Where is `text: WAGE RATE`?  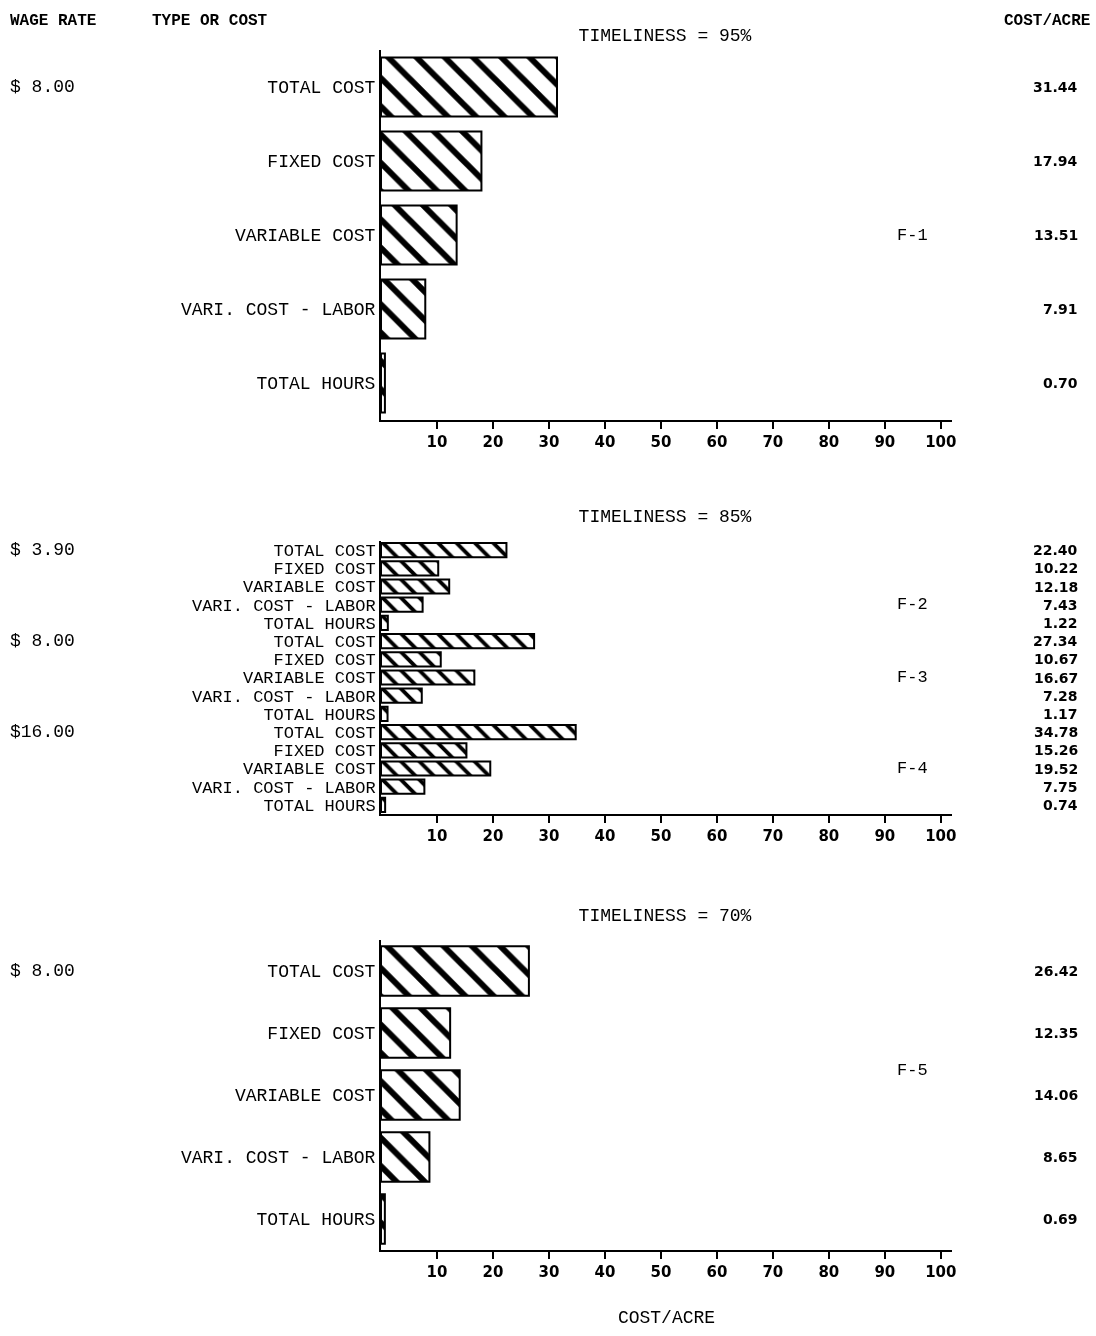 text: WAGE RATE is located at coordinates (53, 21).